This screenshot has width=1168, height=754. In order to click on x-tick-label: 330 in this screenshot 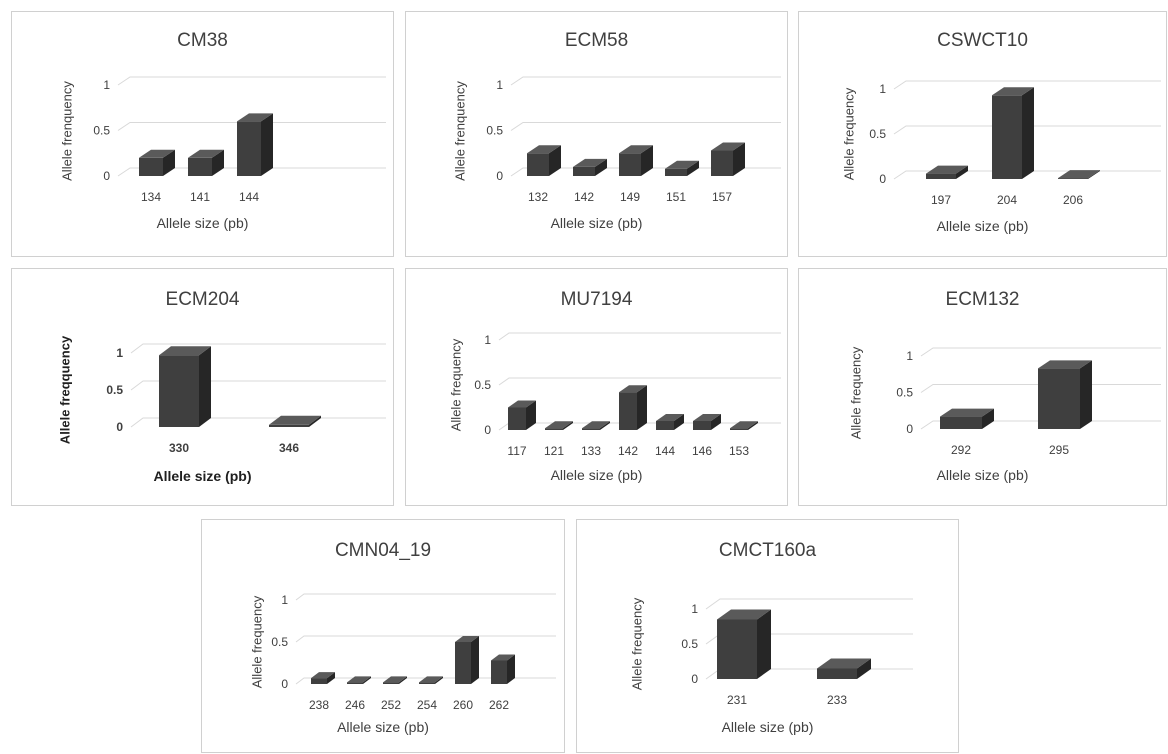, I will do `click(179, 448)`.